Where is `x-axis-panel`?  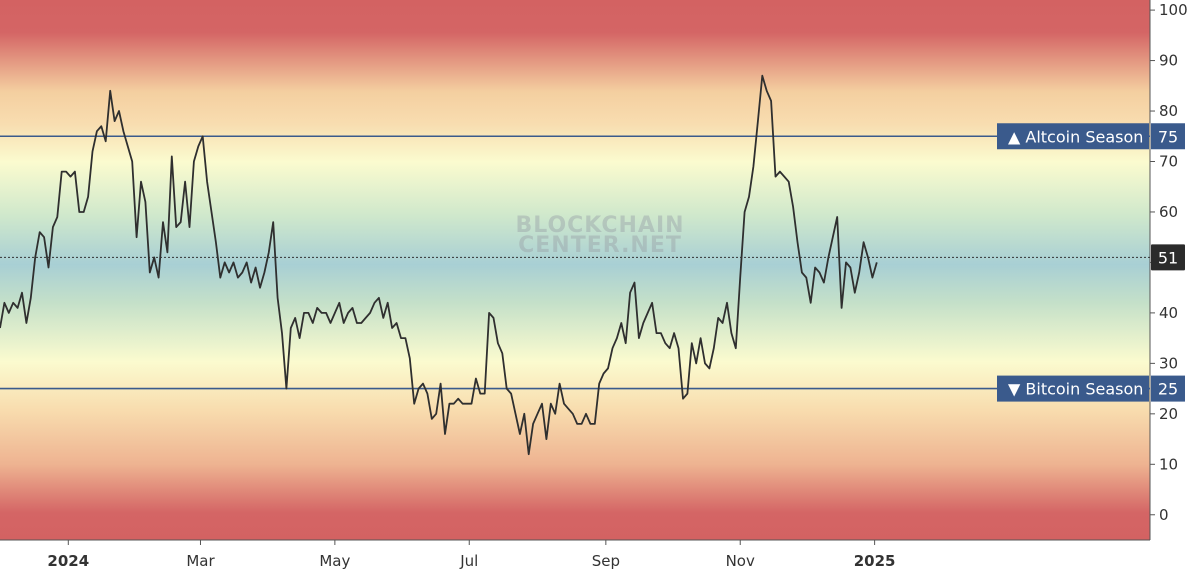 x-axis-panel is located at coordinates (600, 560).